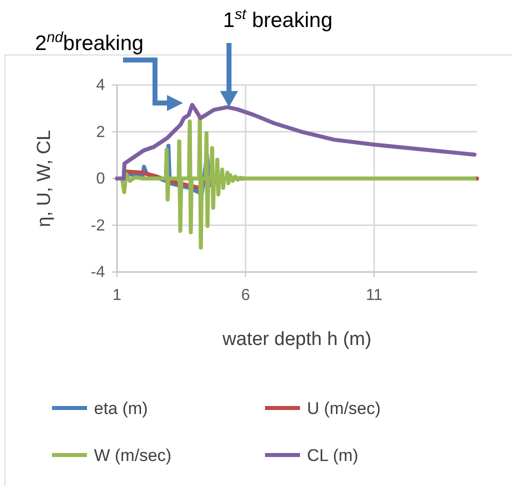 This screenshot has width=512, height=486. What do you see at coordinates (133, 455) in the screenshot?
I see `legend-label: W (m/sec)` at bounding box center [133, 455].